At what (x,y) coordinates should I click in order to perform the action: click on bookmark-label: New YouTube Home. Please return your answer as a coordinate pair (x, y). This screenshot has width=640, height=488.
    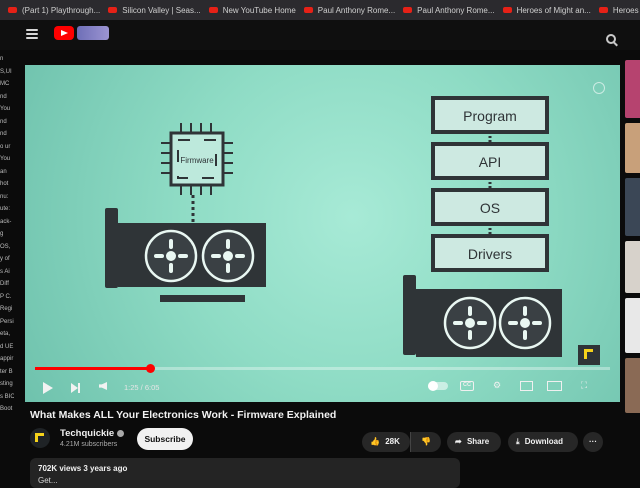
    Looking at the image, I should click on (259, 10).